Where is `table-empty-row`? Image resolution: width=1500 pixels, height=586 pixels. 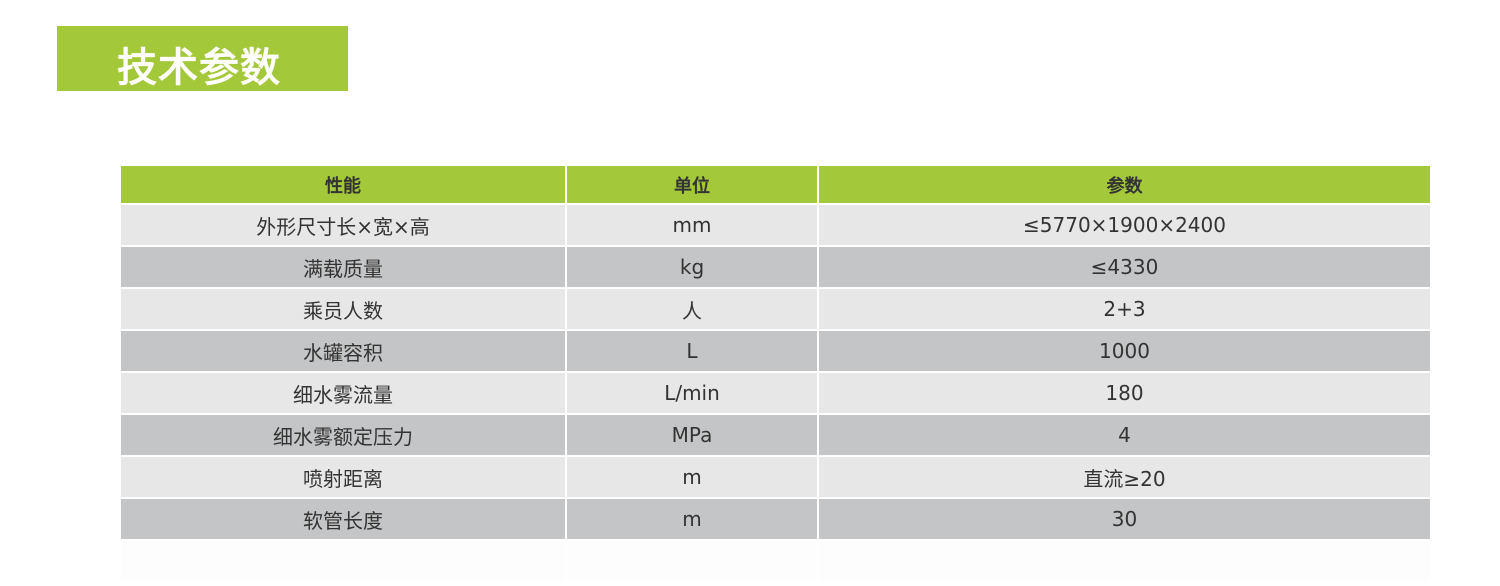
table-empty-row is located at coordinates (775, 561).